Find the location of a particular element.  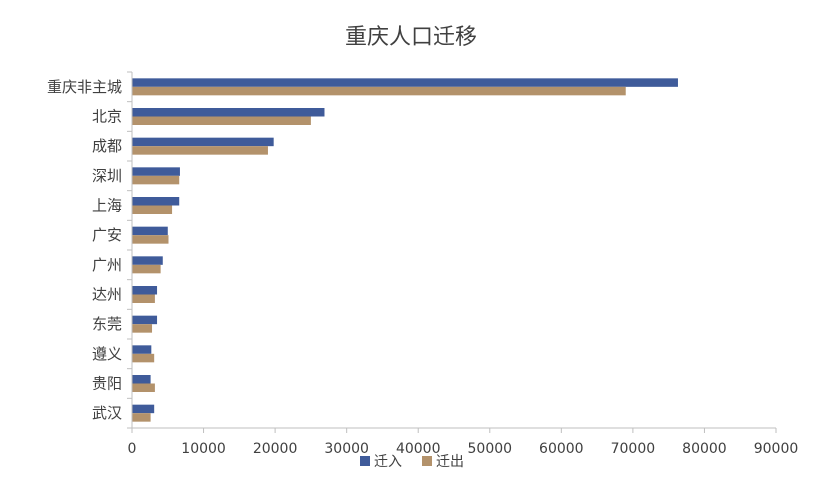

x-tick-label: 10000 is located at coordinates (203, 449).